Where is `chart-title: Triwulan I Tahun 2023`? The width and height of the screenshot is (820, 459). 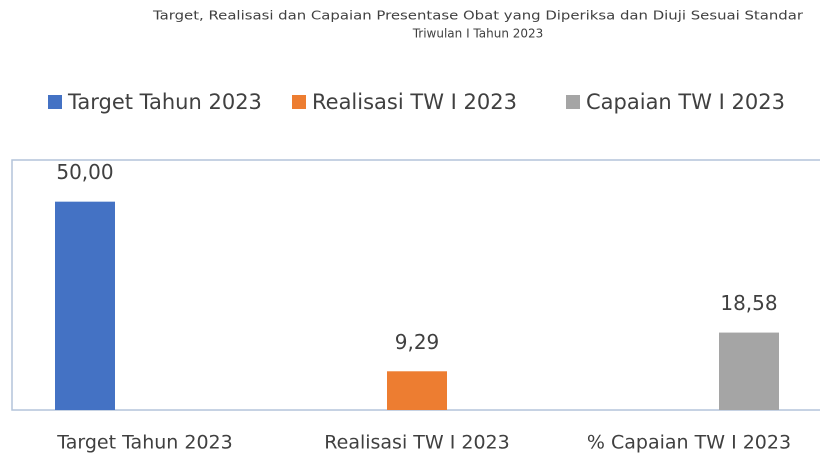
chart-title: Triwulan I Tahun 2023 is located at coordinates (478, 34).